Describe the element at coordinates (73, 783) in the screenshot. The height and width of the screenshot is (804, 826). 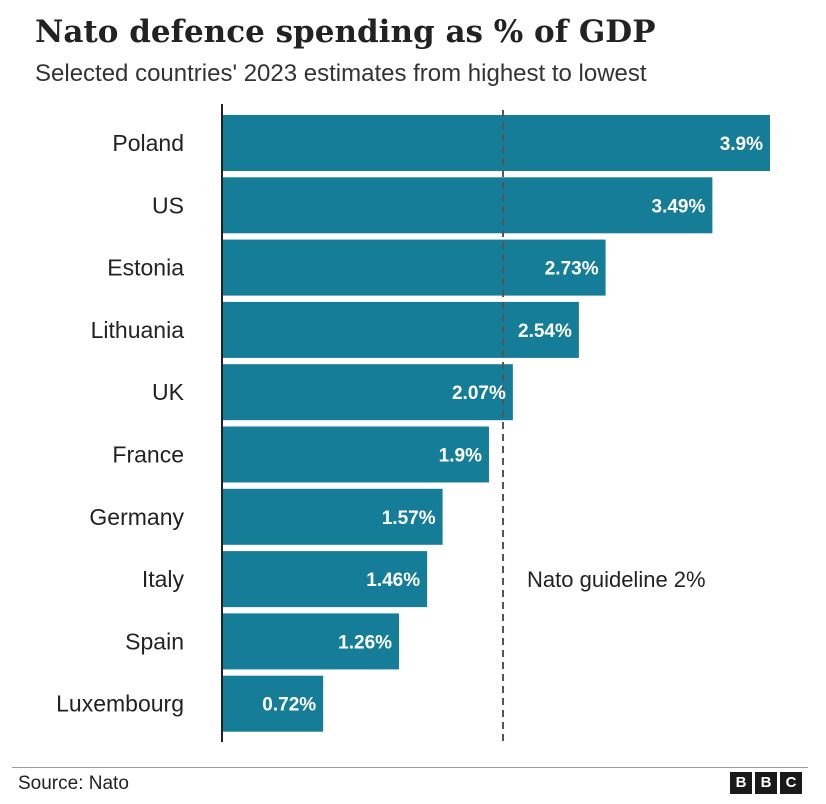
I see `source-note: Source: Nato` at that location.